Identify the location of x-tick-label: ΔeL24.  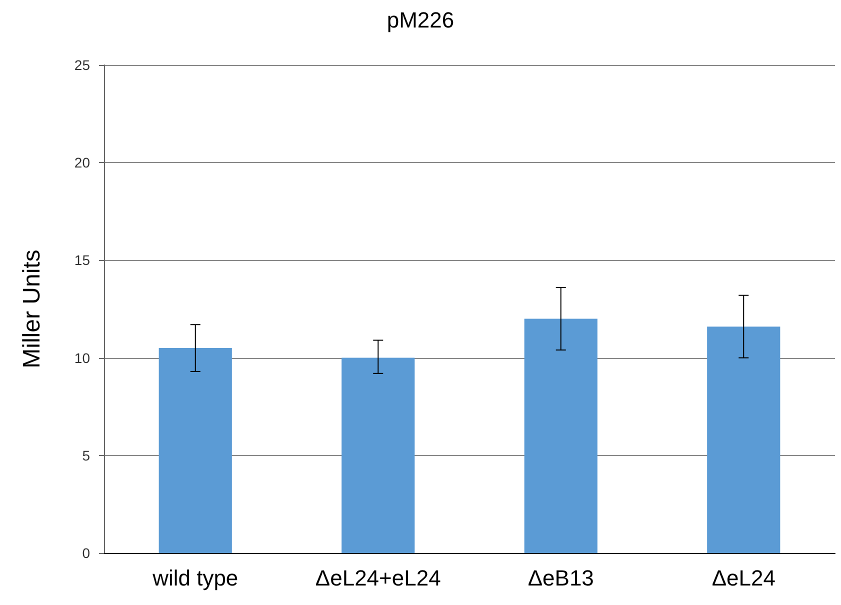
(744, 578).